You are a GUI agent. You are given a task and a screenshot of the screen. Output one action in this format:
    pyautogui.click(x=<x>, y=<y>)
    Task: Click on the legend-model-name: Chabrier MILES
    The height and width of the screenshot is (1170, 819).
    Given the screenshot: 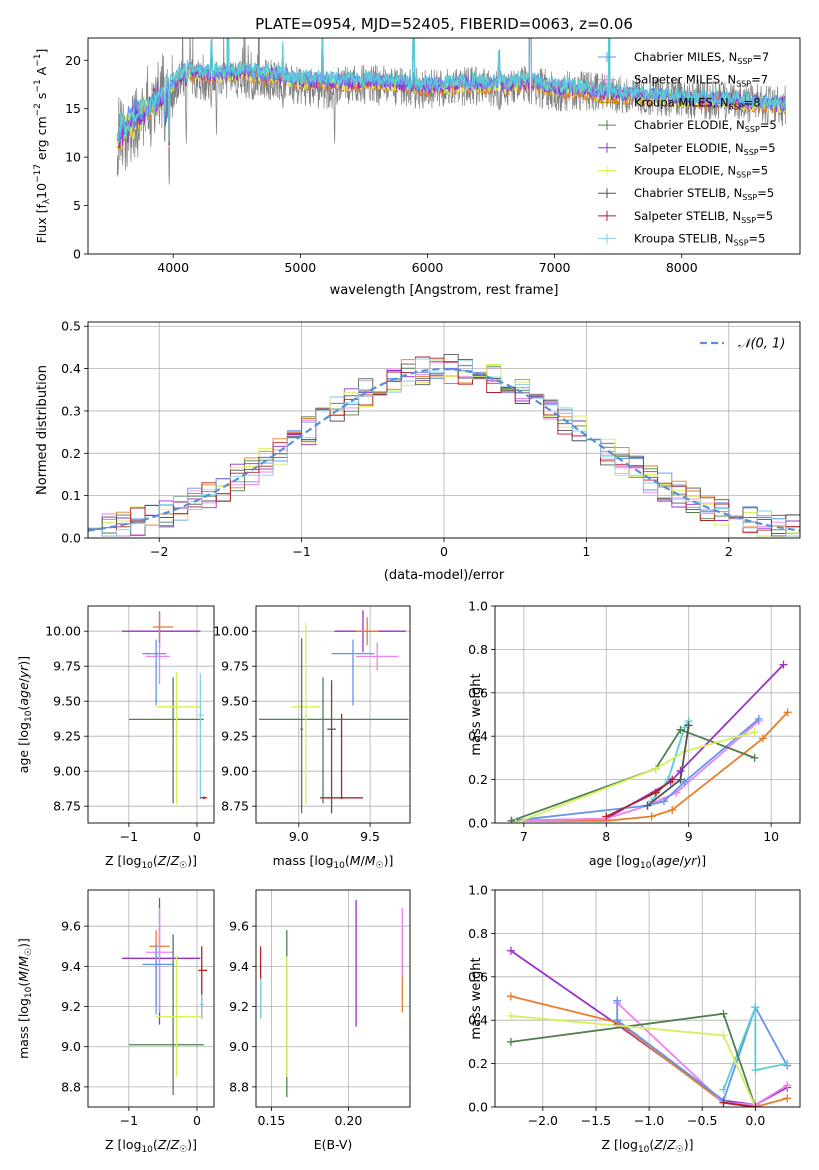 What is the action you would take?
    pyautogui.click(x=677, y=57)
    